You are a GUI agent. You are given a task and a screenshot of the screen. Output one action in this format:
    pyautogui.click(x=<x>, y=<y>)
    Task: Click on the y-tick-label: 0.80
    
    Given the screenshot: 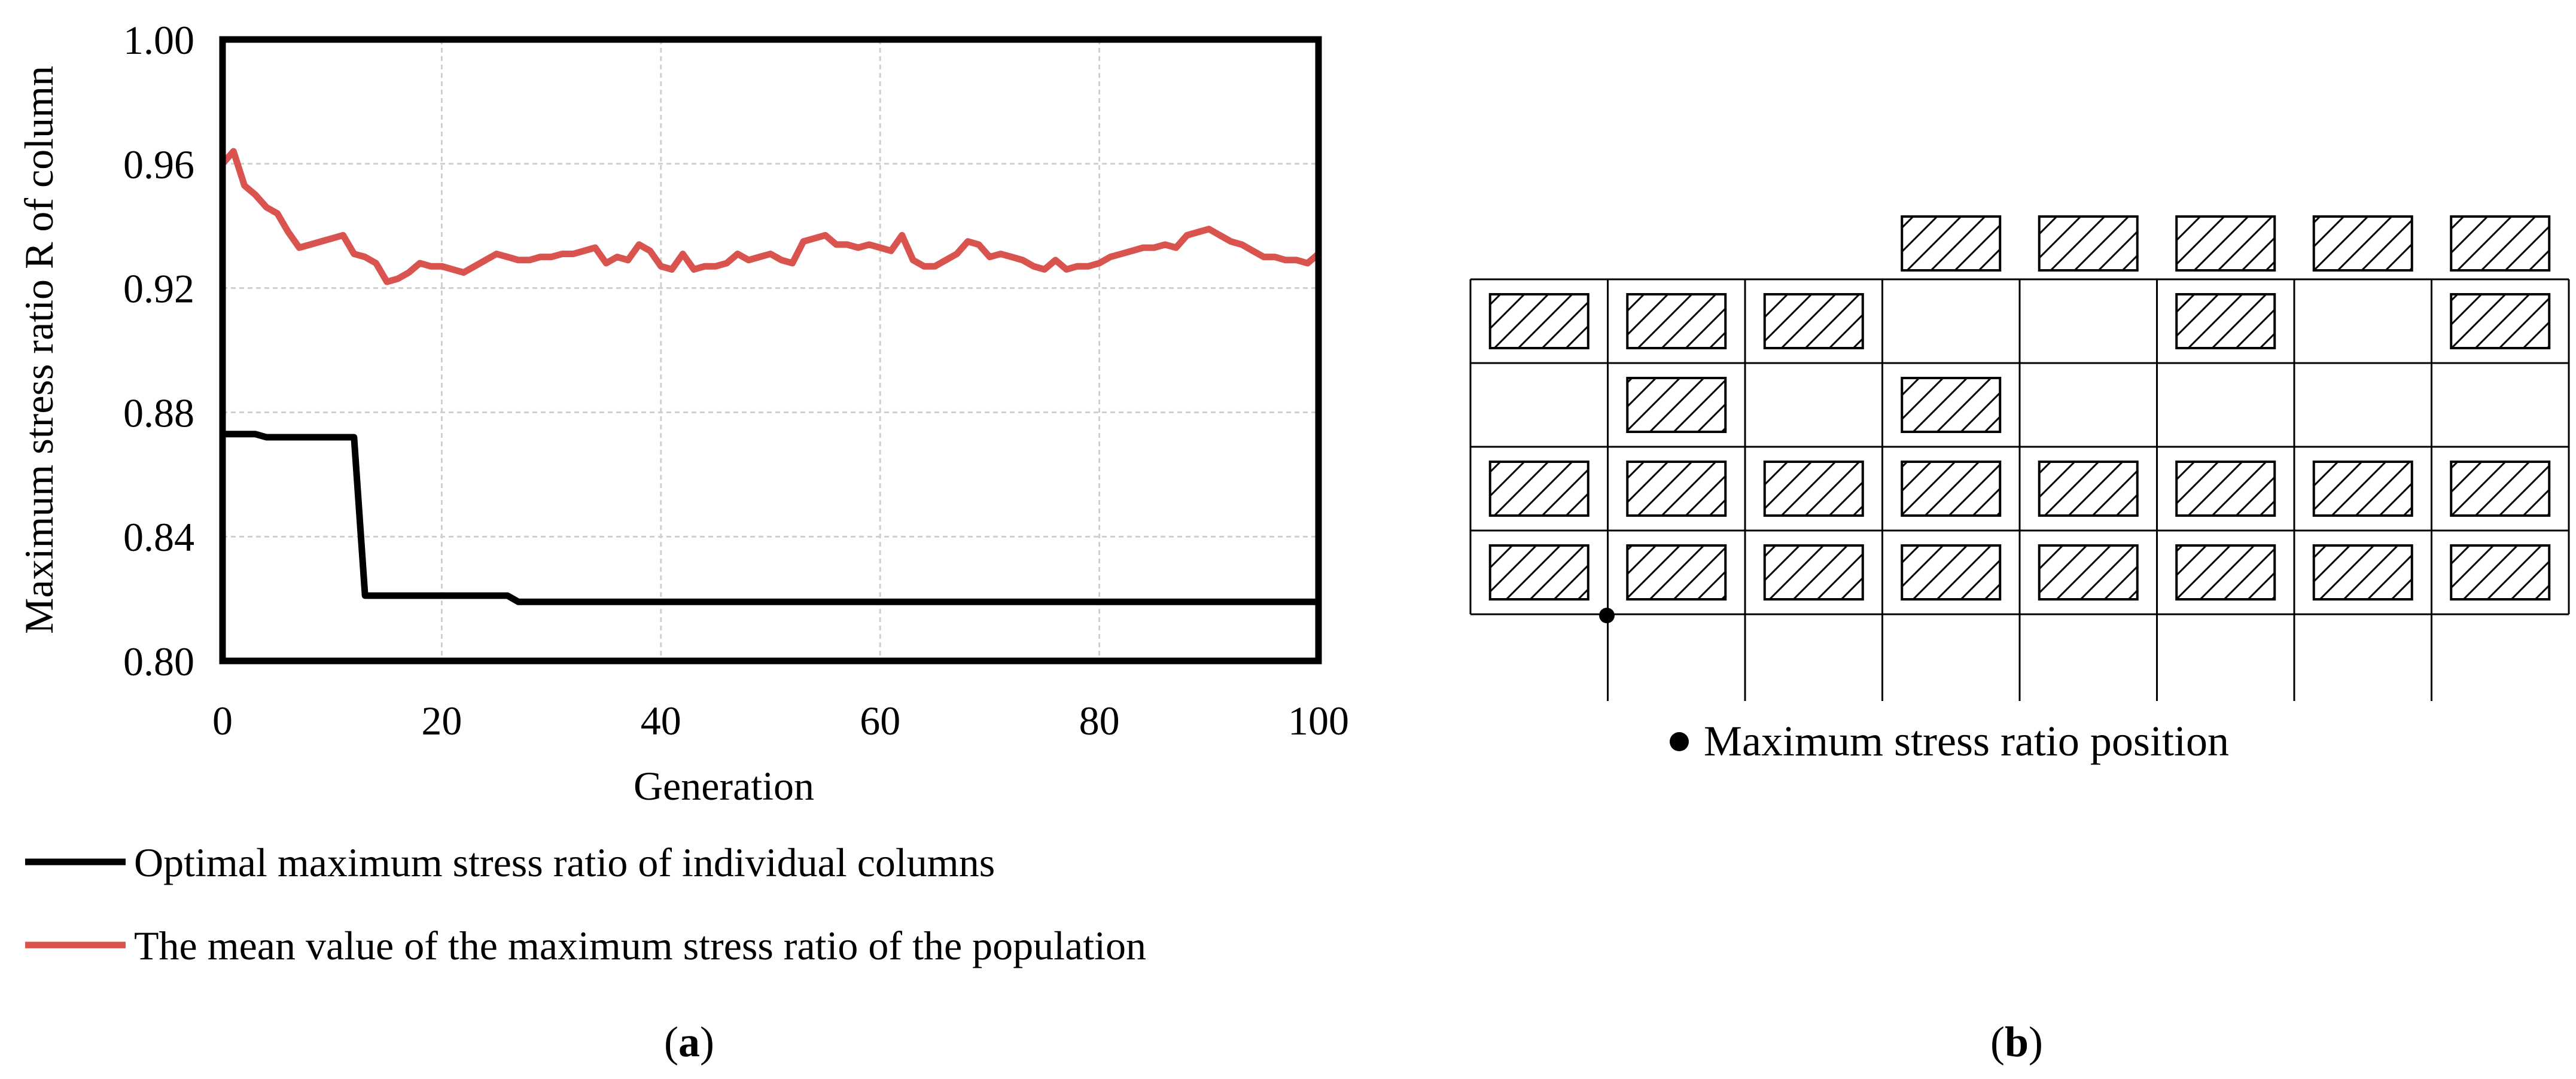 What is the action you would take?
    pyautogui.click(x=158, y=661)
    